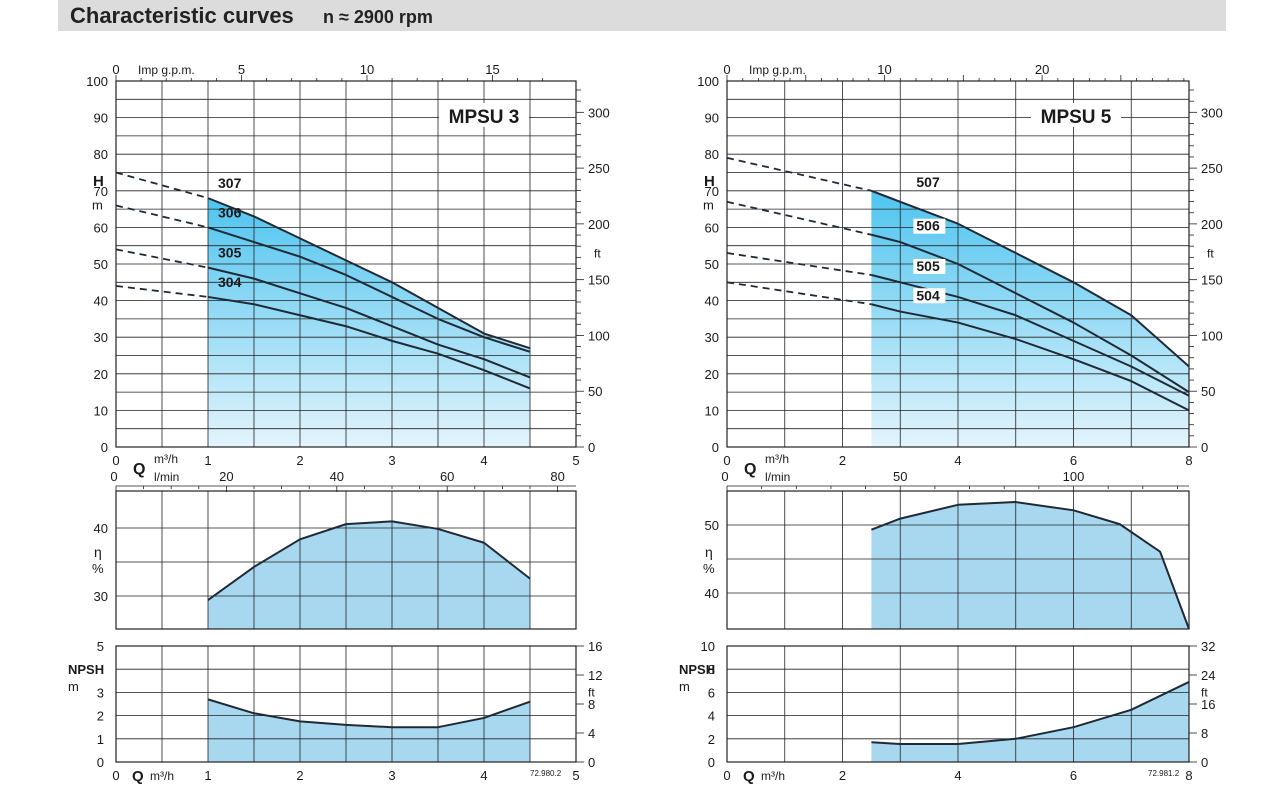 The width and height of the screenshot is (1287, 791). Describe the element at coordinates (1188, 775) in the screenshot. I see `bottom-x-tick-label: 8` at that location.